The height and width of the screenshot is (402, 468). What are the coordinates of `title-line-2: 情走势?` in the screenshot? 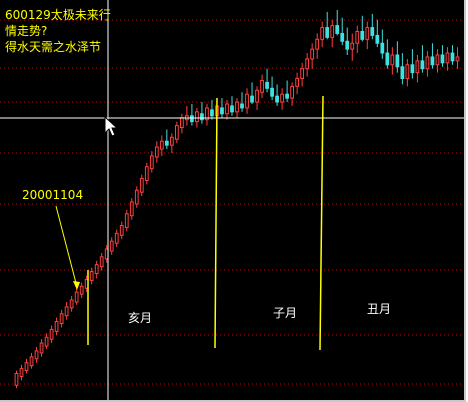 It's located at (26, 31).